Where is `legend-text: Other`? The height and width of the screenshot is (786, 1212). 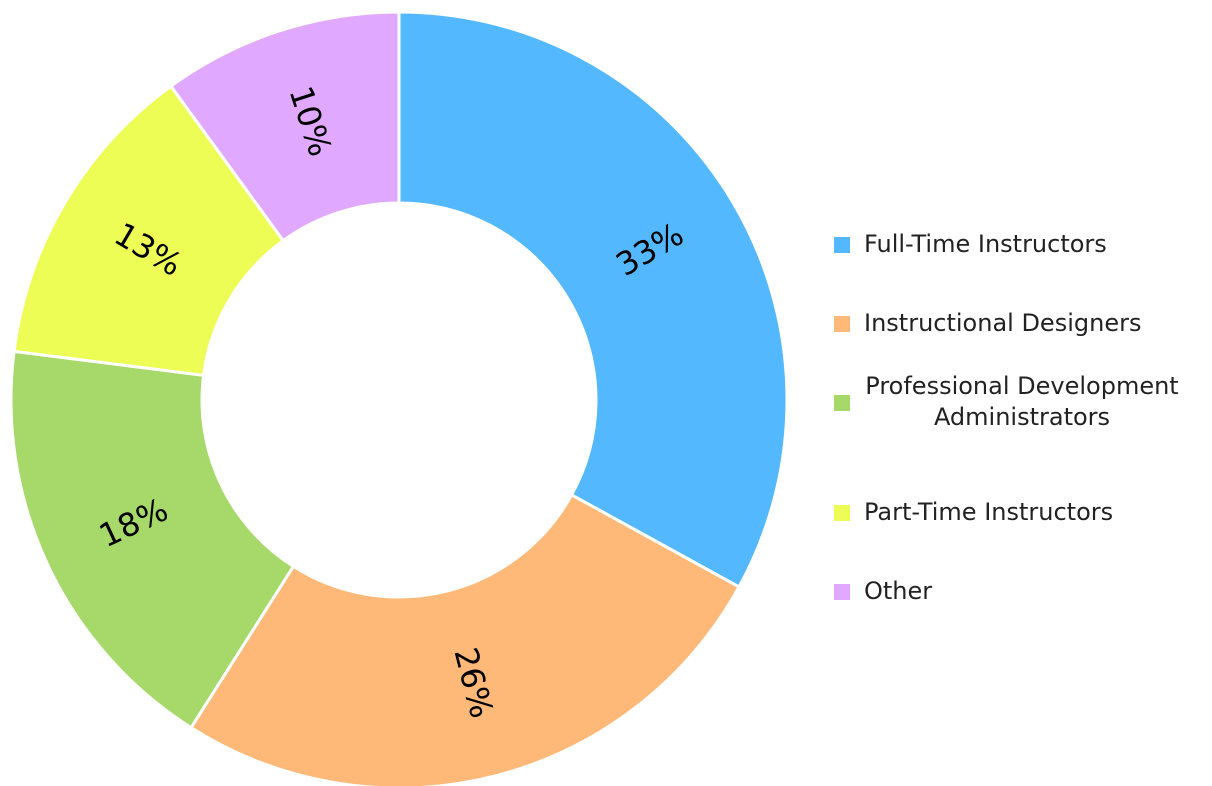 legend-text: Other is located at coordinates (898, 591).